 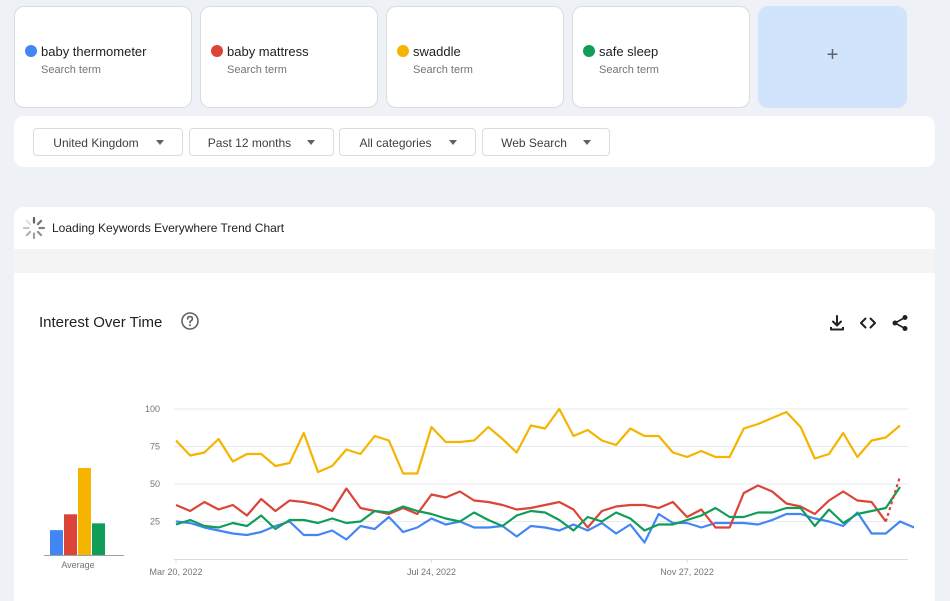 I want to click on category-value: All categories, so click(x=395, y=143).